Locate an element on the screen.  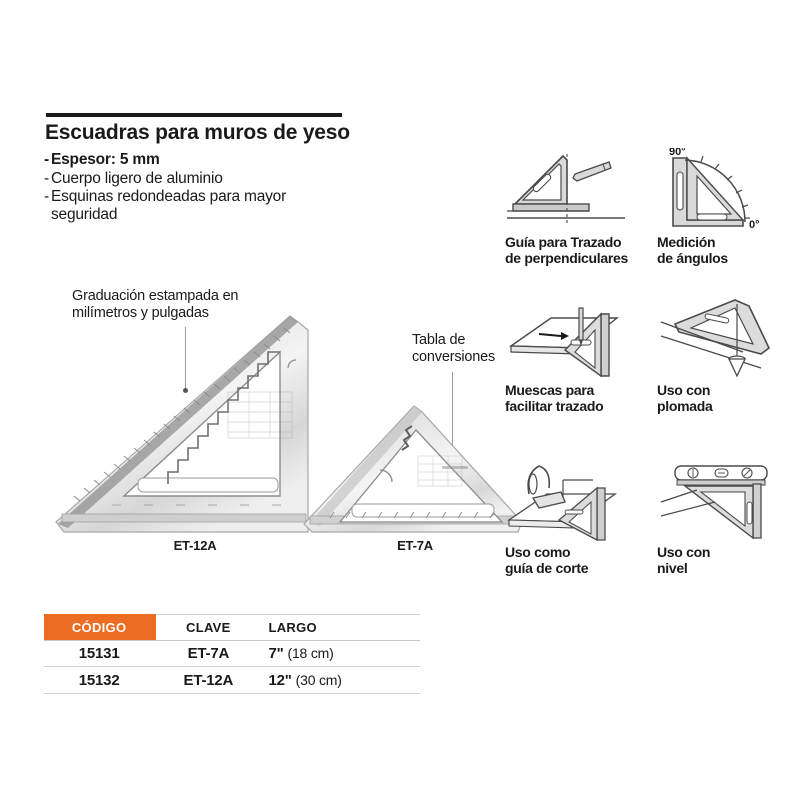
leader-dot-graduacion is located at coordinates (185, 390).